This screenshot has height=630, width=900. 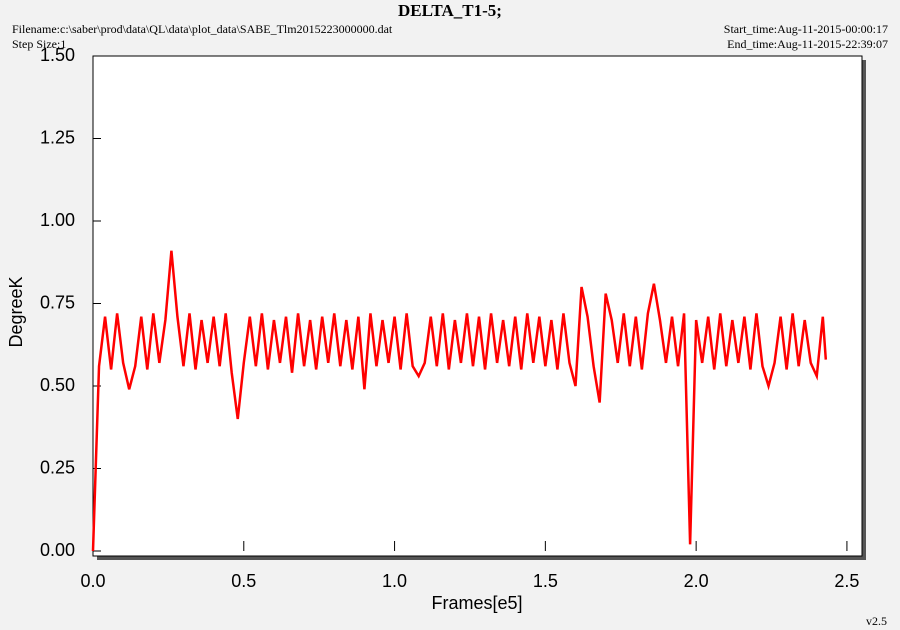 What do you see at coordinates (846, 581) in the screenshot?
I see `x-tick-label: 2.5` at bounding box center [846, 581].